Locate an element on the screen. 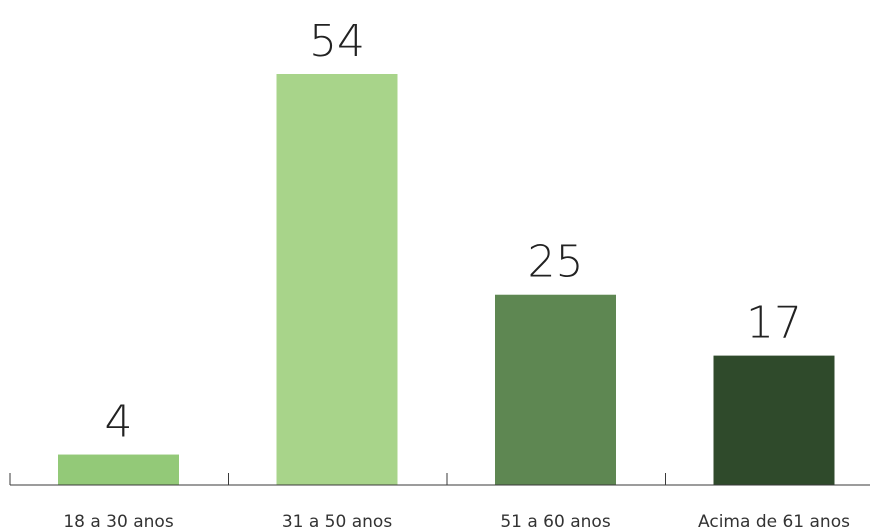 This screenshot has width=873, height=531. category-label: Acima de 61 anos is located at coordinates (774, 521).